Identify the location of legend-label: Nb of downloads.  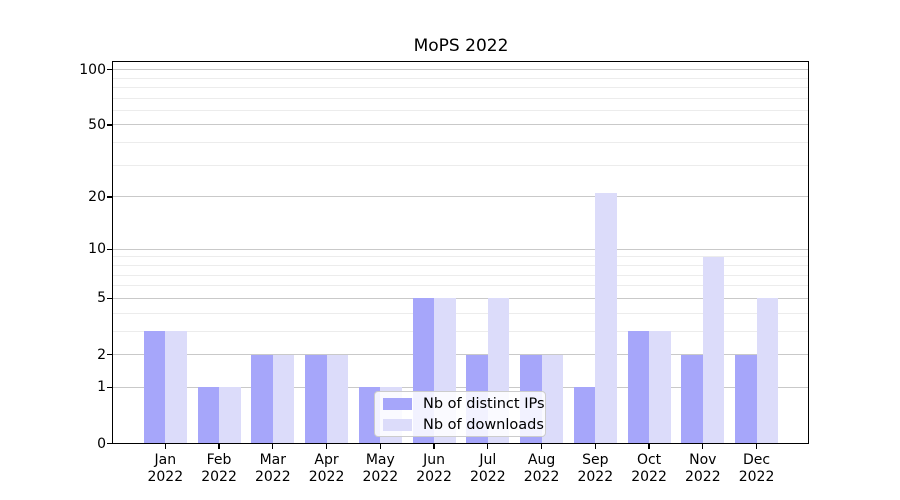
(483, 424).